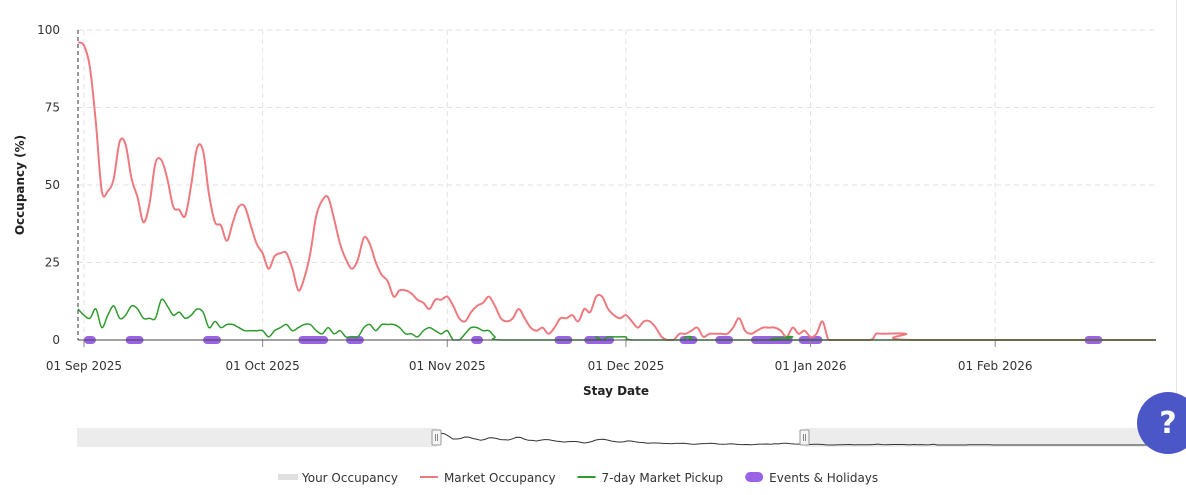  I want to click on y-axis-title: Occupancy (%), so click(20, 185).